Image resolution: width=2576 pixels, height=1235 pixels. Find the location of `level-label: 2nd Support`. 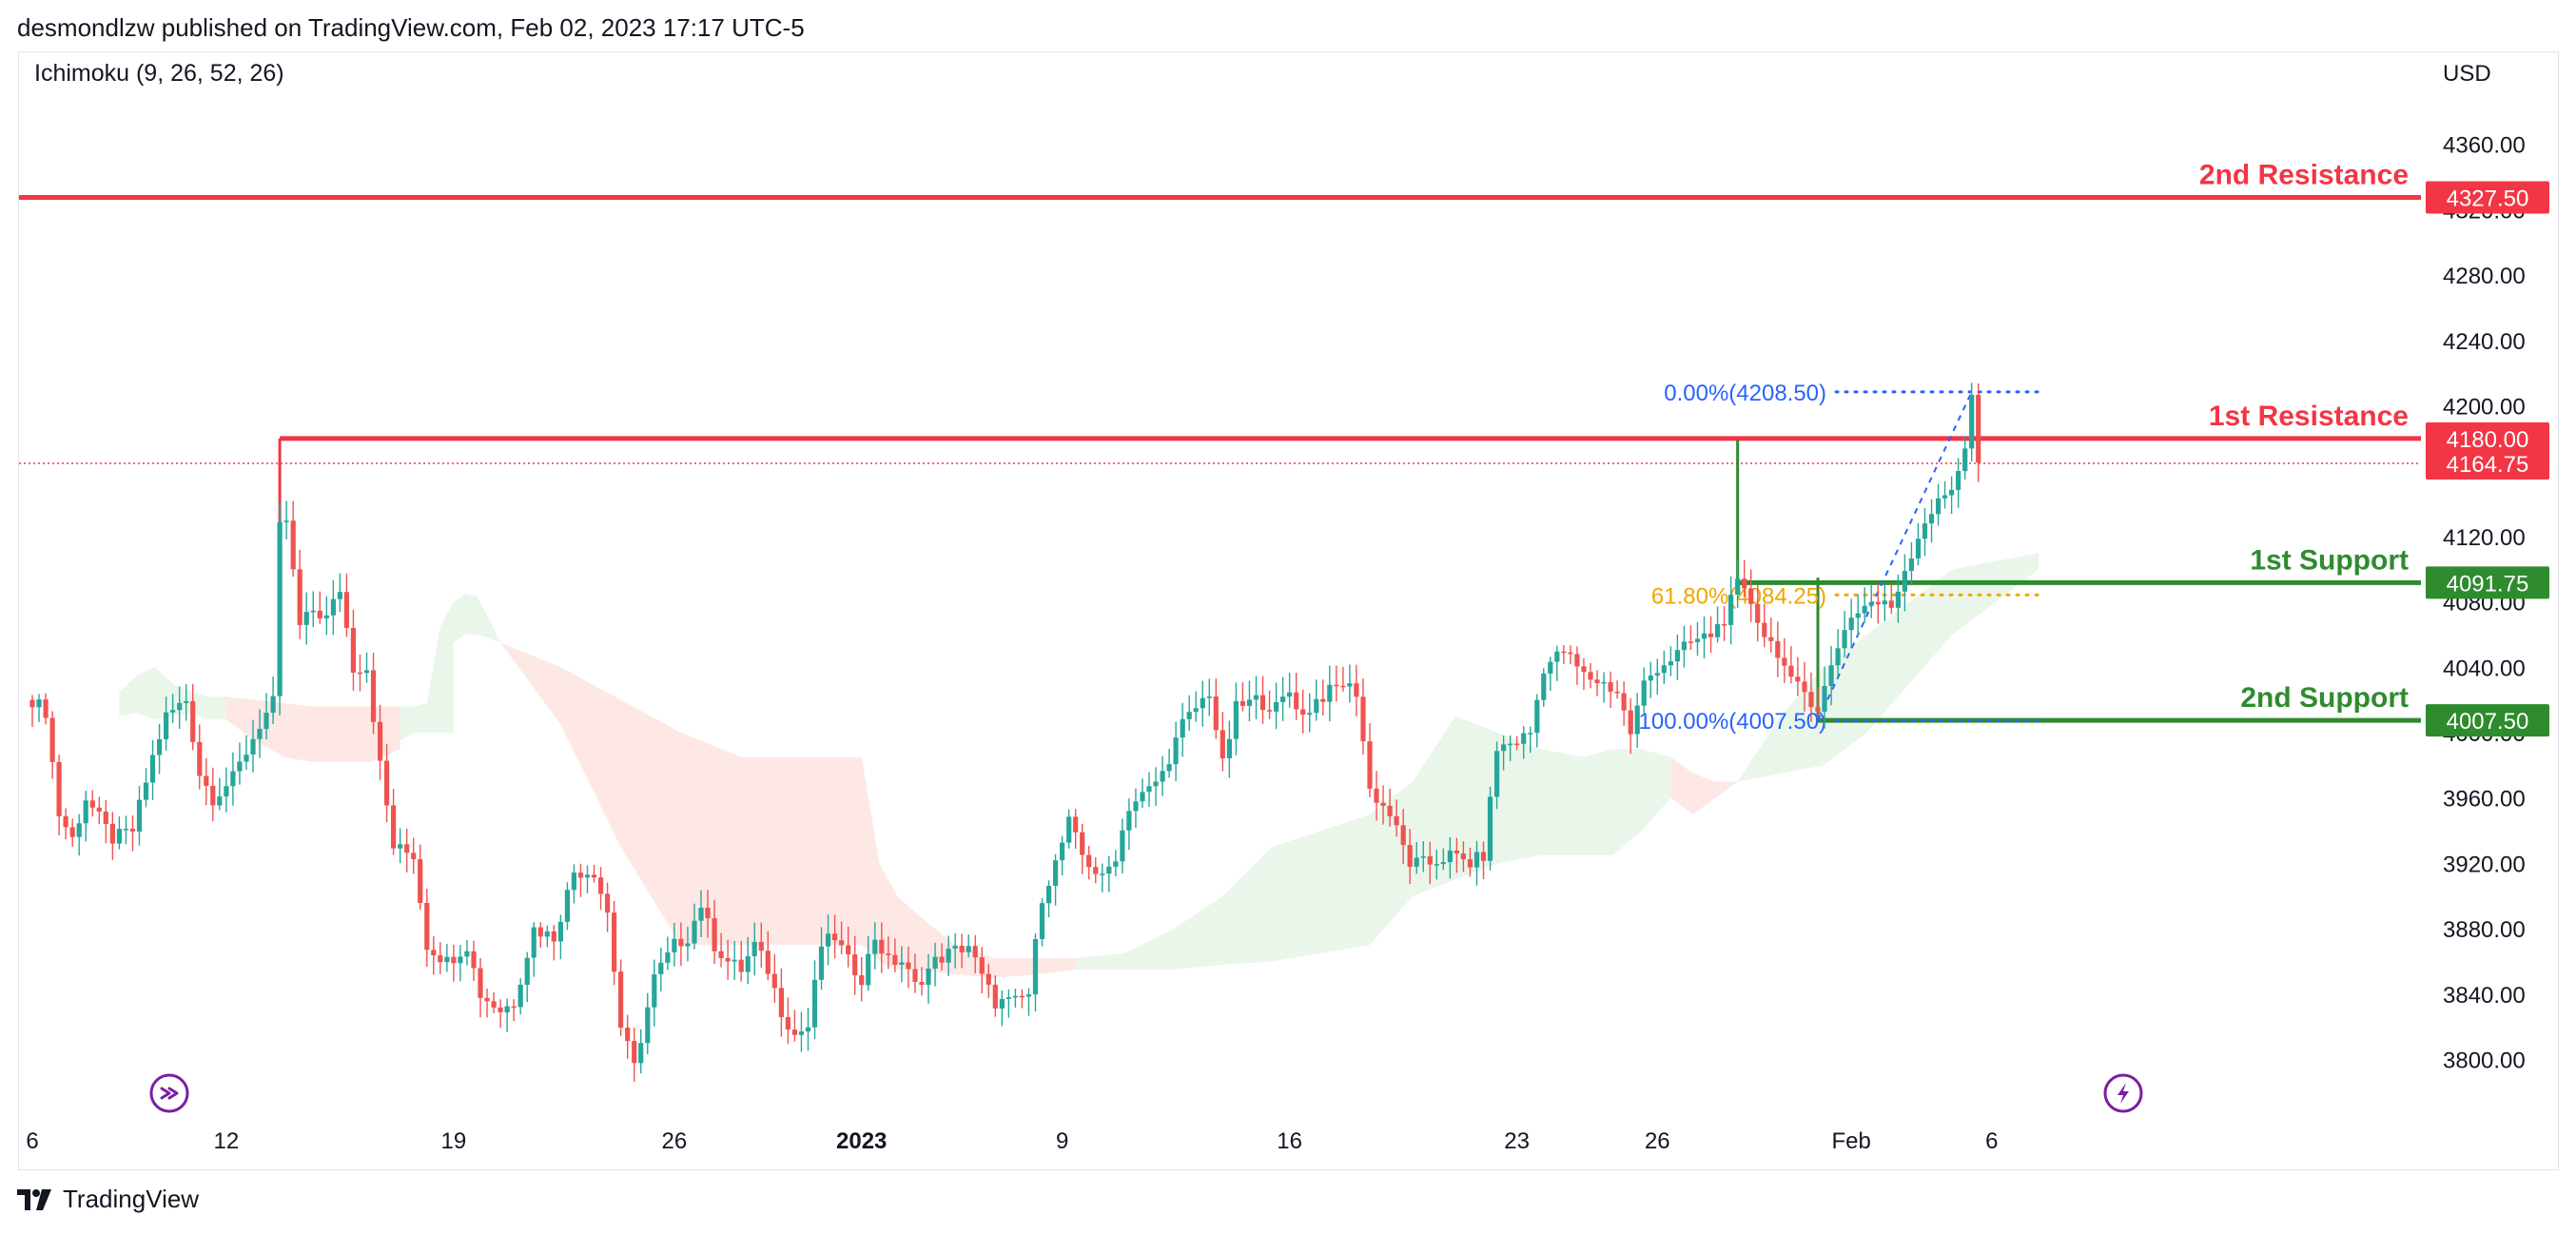

level-label: 2nd Support is located at coordinates (2324, 698).